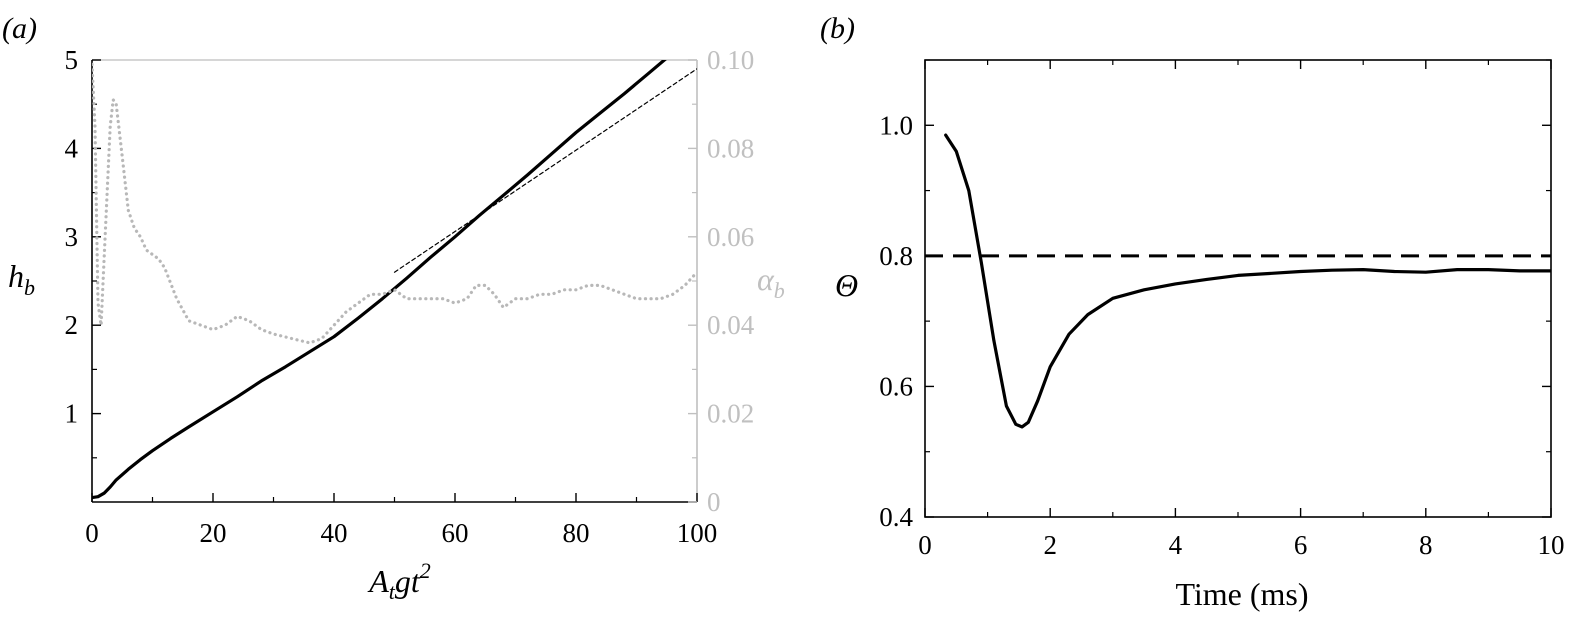 The width and height of the screenshot is (1575, 622). I want to click on panel-b-label: (b), so click(837, 28).